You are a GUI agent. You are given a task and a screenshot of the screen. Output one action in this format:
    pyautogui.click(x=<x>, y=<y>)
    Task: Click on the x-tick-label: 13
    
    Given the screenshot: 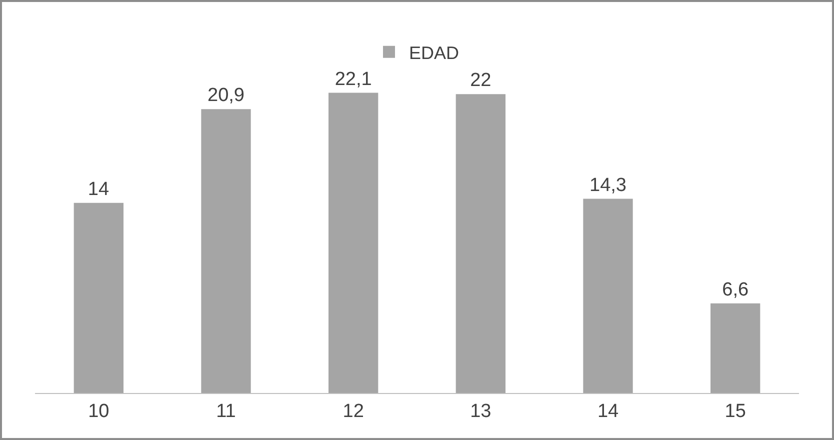 What is the action you would take?
    pyautogui.click(x=481, y=411)
    